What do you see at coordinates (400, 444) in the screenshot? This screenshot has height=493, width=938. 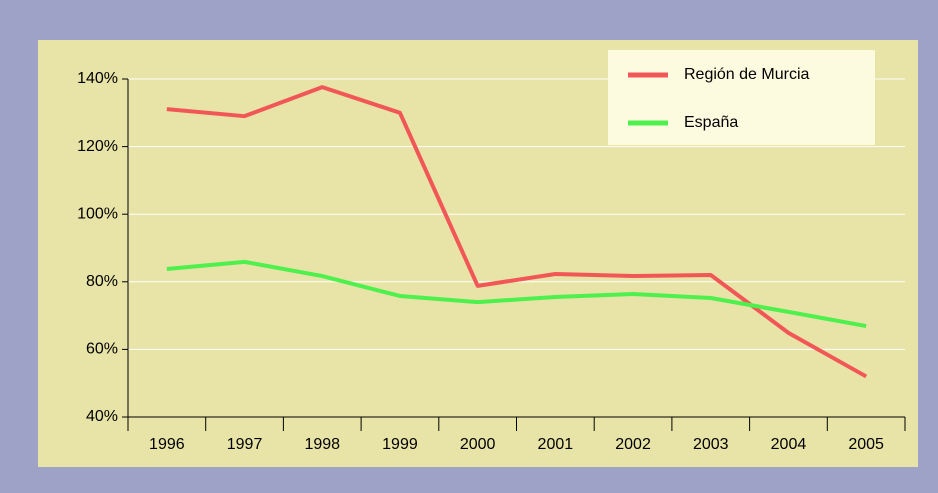 I see `x-tick-label: 1999` at bounding box center [400, 444].